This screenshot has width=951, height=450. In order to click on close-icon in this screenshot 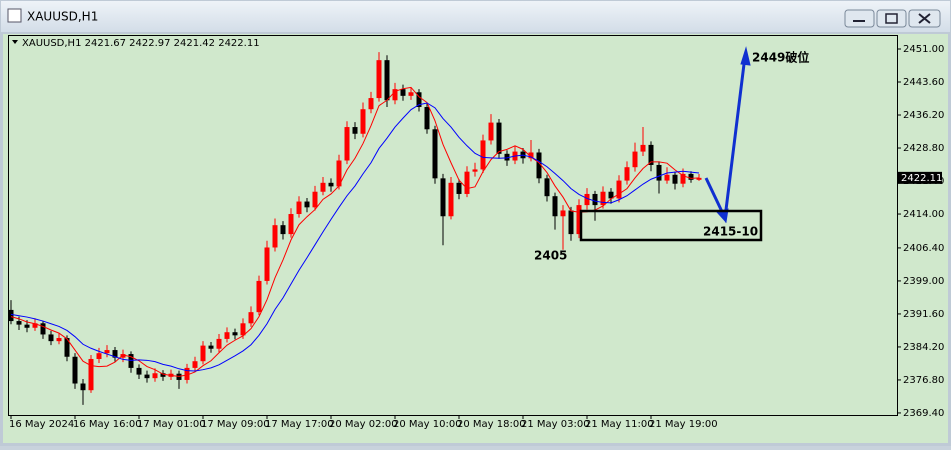, I will do `click(924, 18)`.